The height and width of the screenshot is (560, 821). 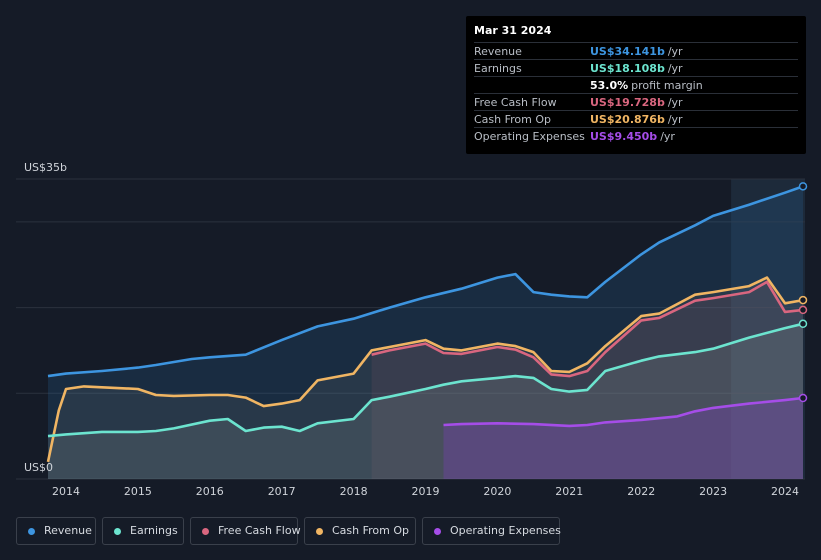 I want to click on y-axis-min-label: US$0, so click(x=38, y=467).